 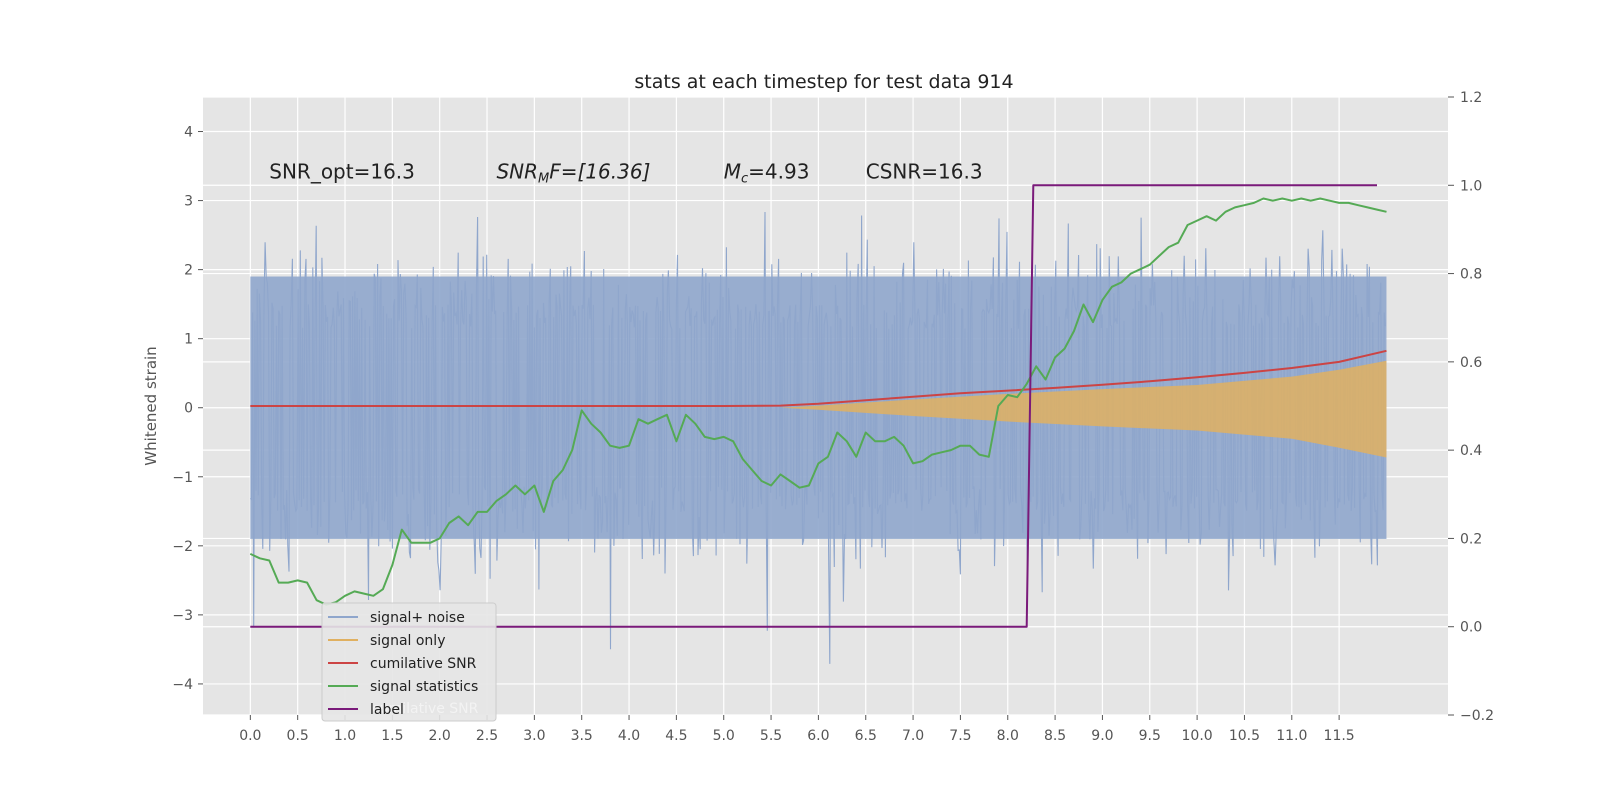 What do you see at coordinates (407, 641) in the screenshot?
I see `legend-label: signal only` at bounding box center [407, 641].